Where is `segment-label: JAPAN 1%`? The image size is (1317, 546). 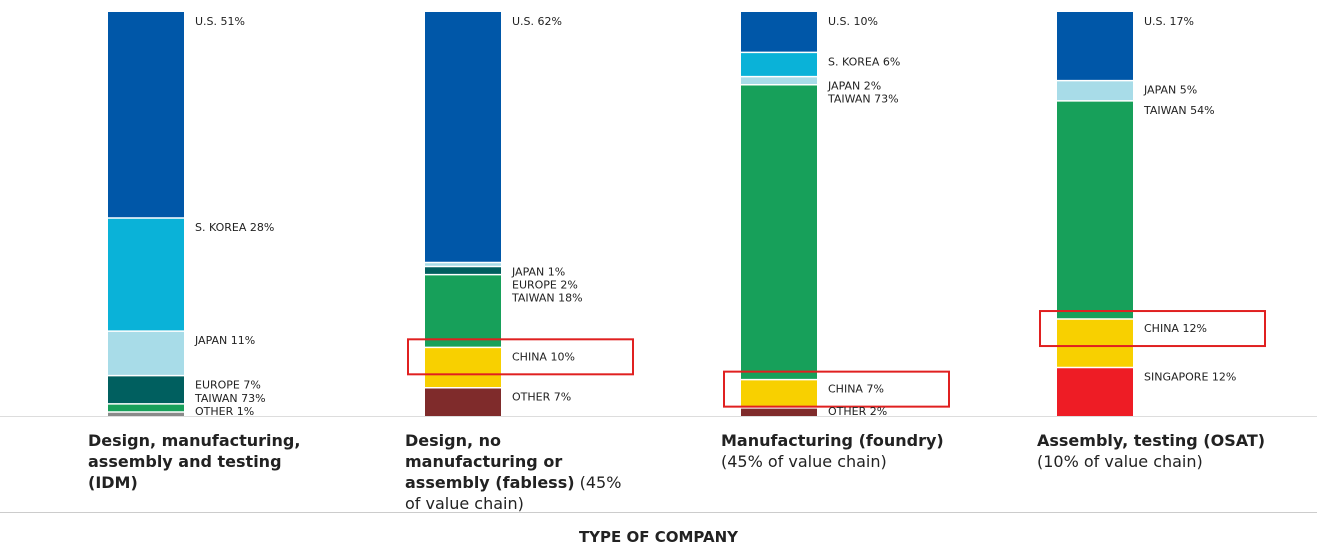
segment-label: JAPAN 1% is located at coordinates (538, 271).